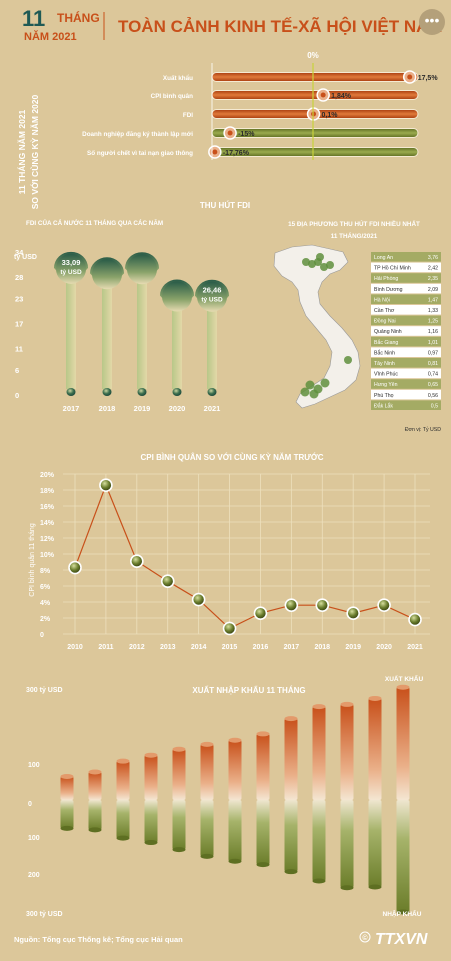 Image resolution: width=451 pixels, height=961 pixels. I want to click on table-value: 1,16, so click(433, 332).